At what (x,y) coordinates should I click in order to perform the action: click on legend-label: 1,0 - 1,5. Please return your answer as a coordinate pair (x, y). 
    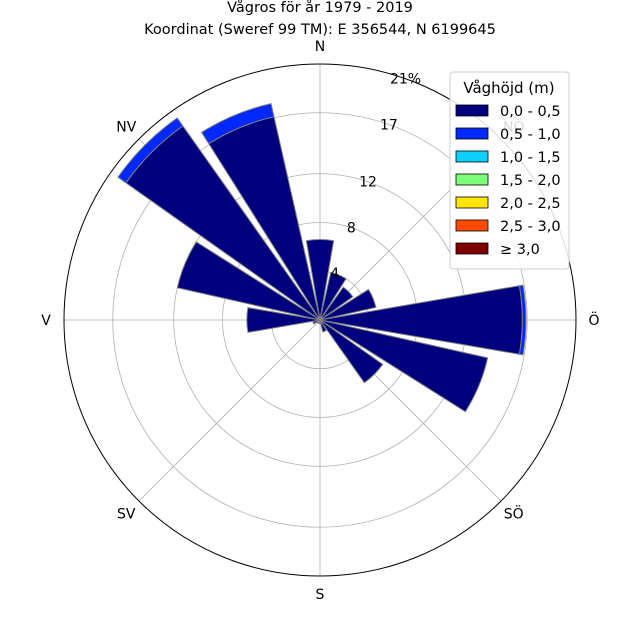
    Looking at the image, I should click on (530, 158).